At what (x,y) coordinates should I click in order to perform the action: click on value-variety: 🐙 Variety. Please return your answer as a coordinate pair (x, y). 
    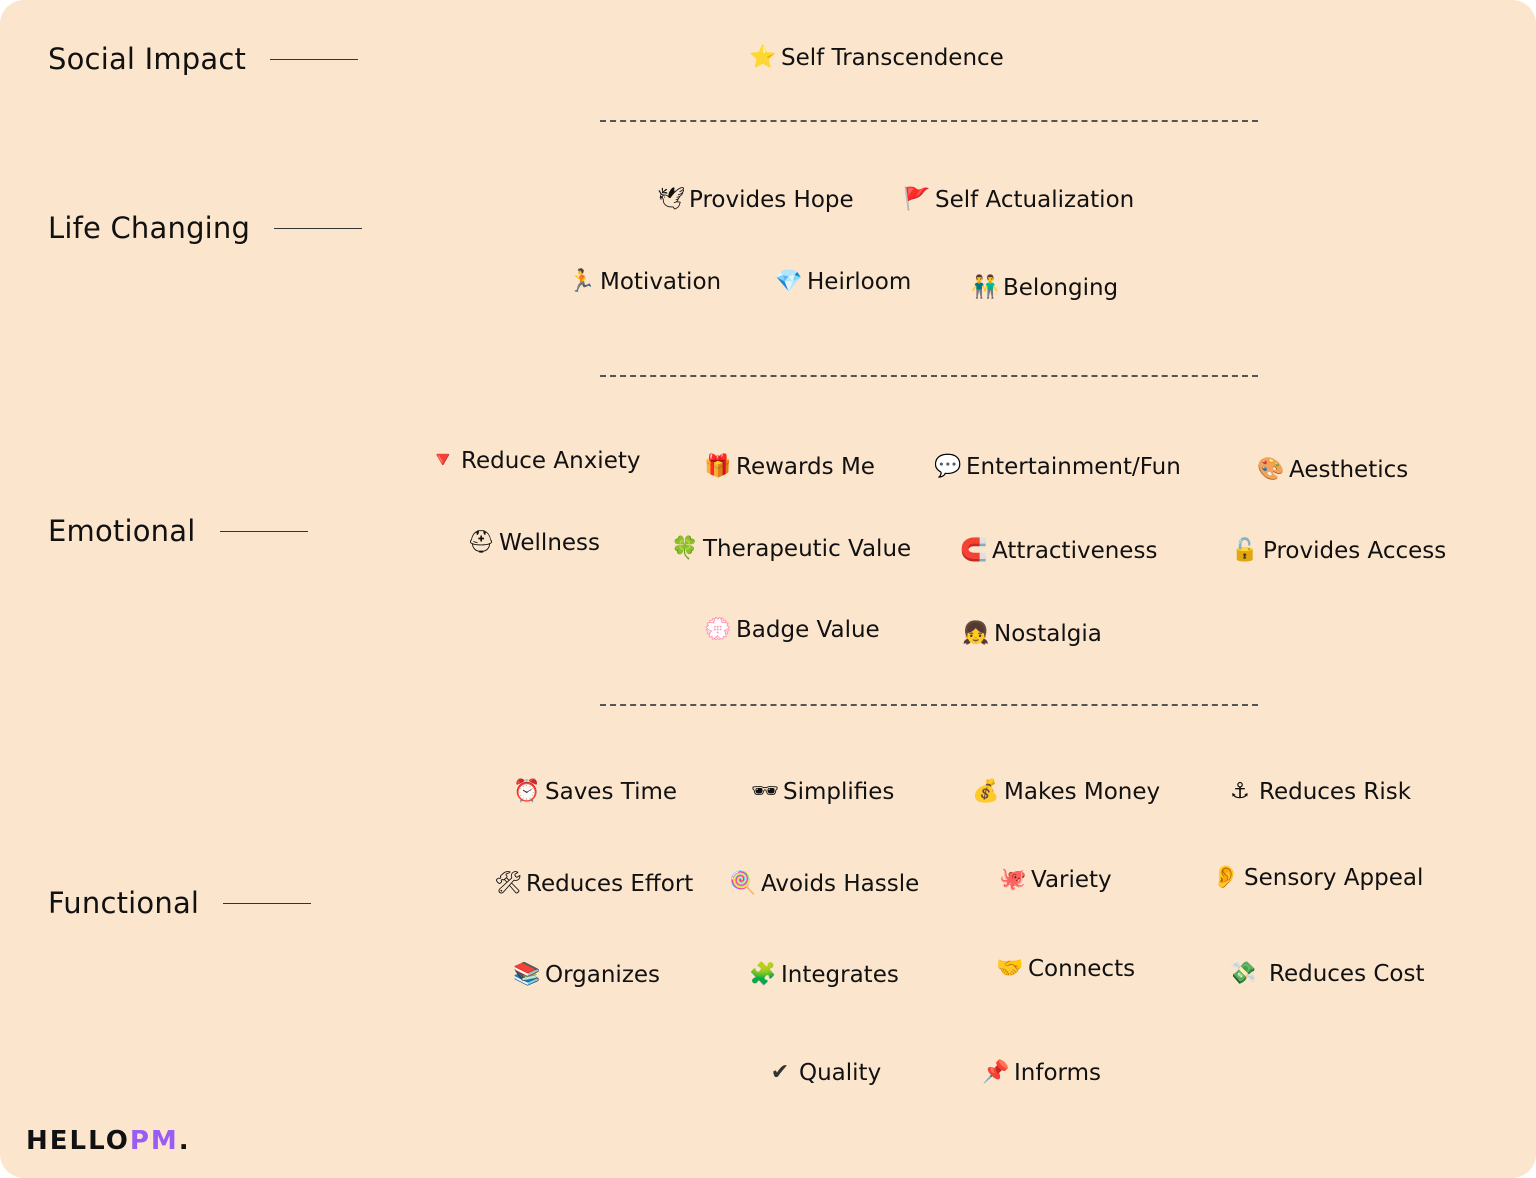
    Looking at the image, I should click on (1055, 880).